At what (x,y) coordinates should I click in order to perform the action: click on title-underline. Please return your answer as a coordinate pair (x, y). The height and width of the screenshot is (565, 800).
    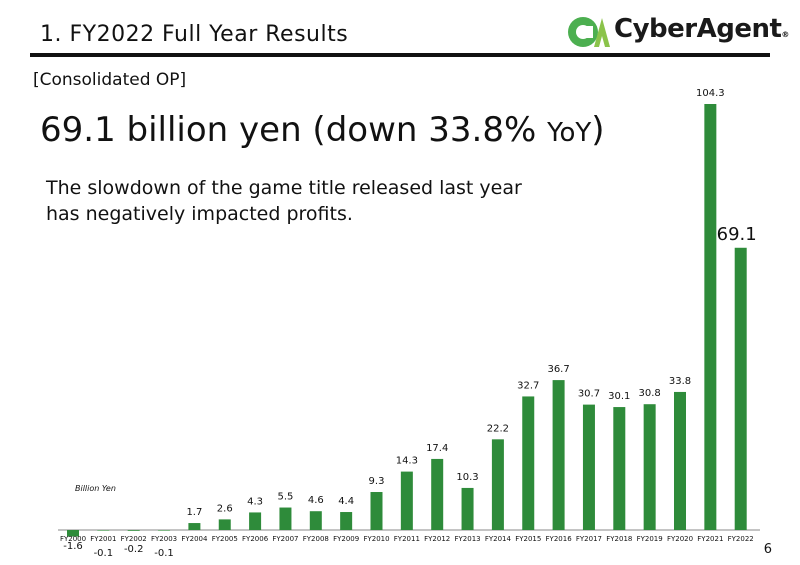
    Looking at the image, I should click on (400, 55).